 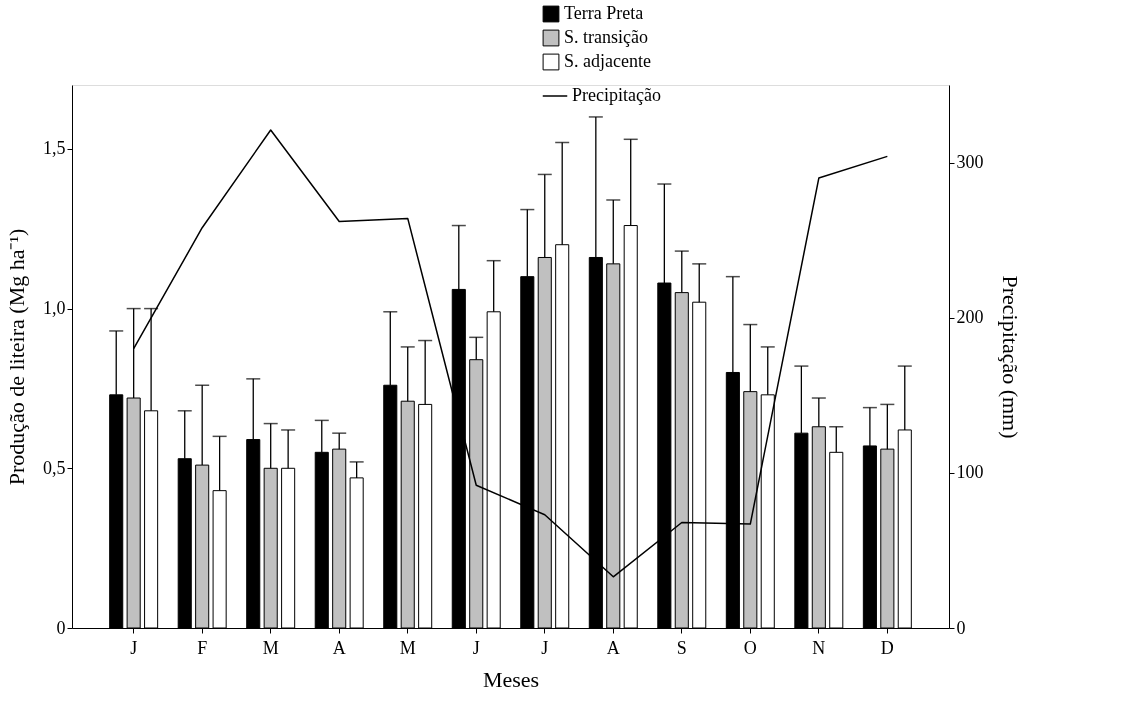 What do you see at coordinates (607, 61) in the screenshot?
I see `legend-label: S. adjacente` at bounding box center [607, 61].